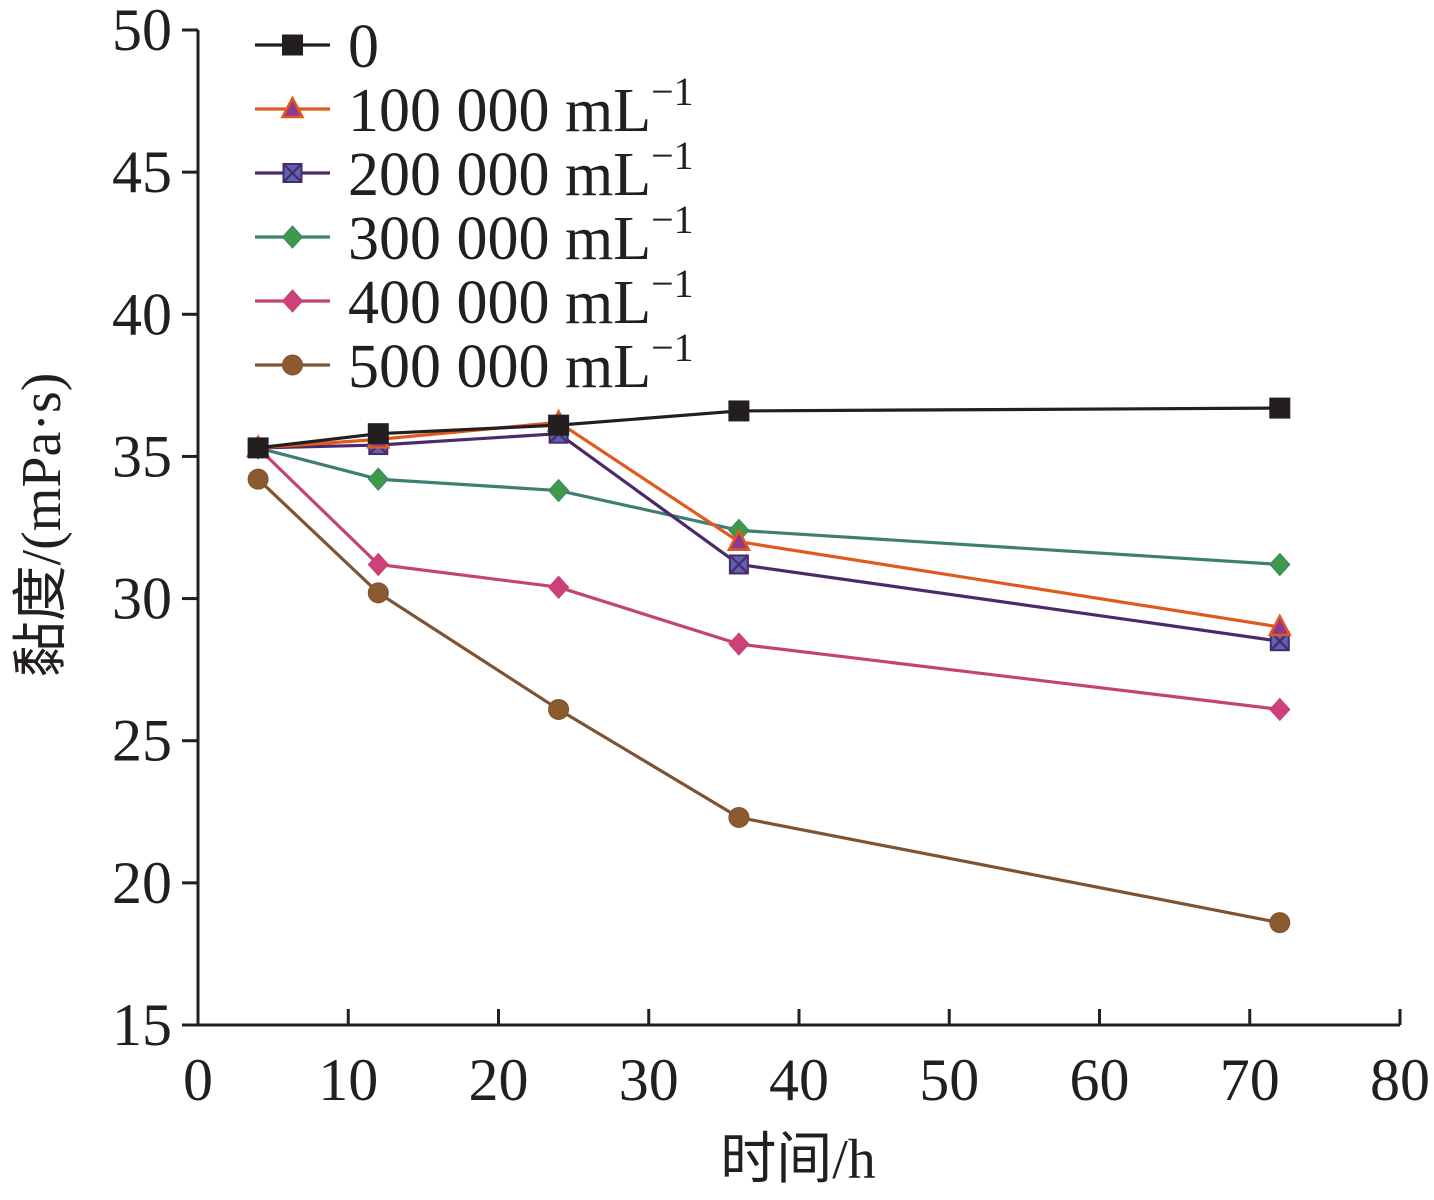 This screenshot has height=1200, width=1434. I want to click on legend-label-text: 200 000 mL, so click(499, 175).